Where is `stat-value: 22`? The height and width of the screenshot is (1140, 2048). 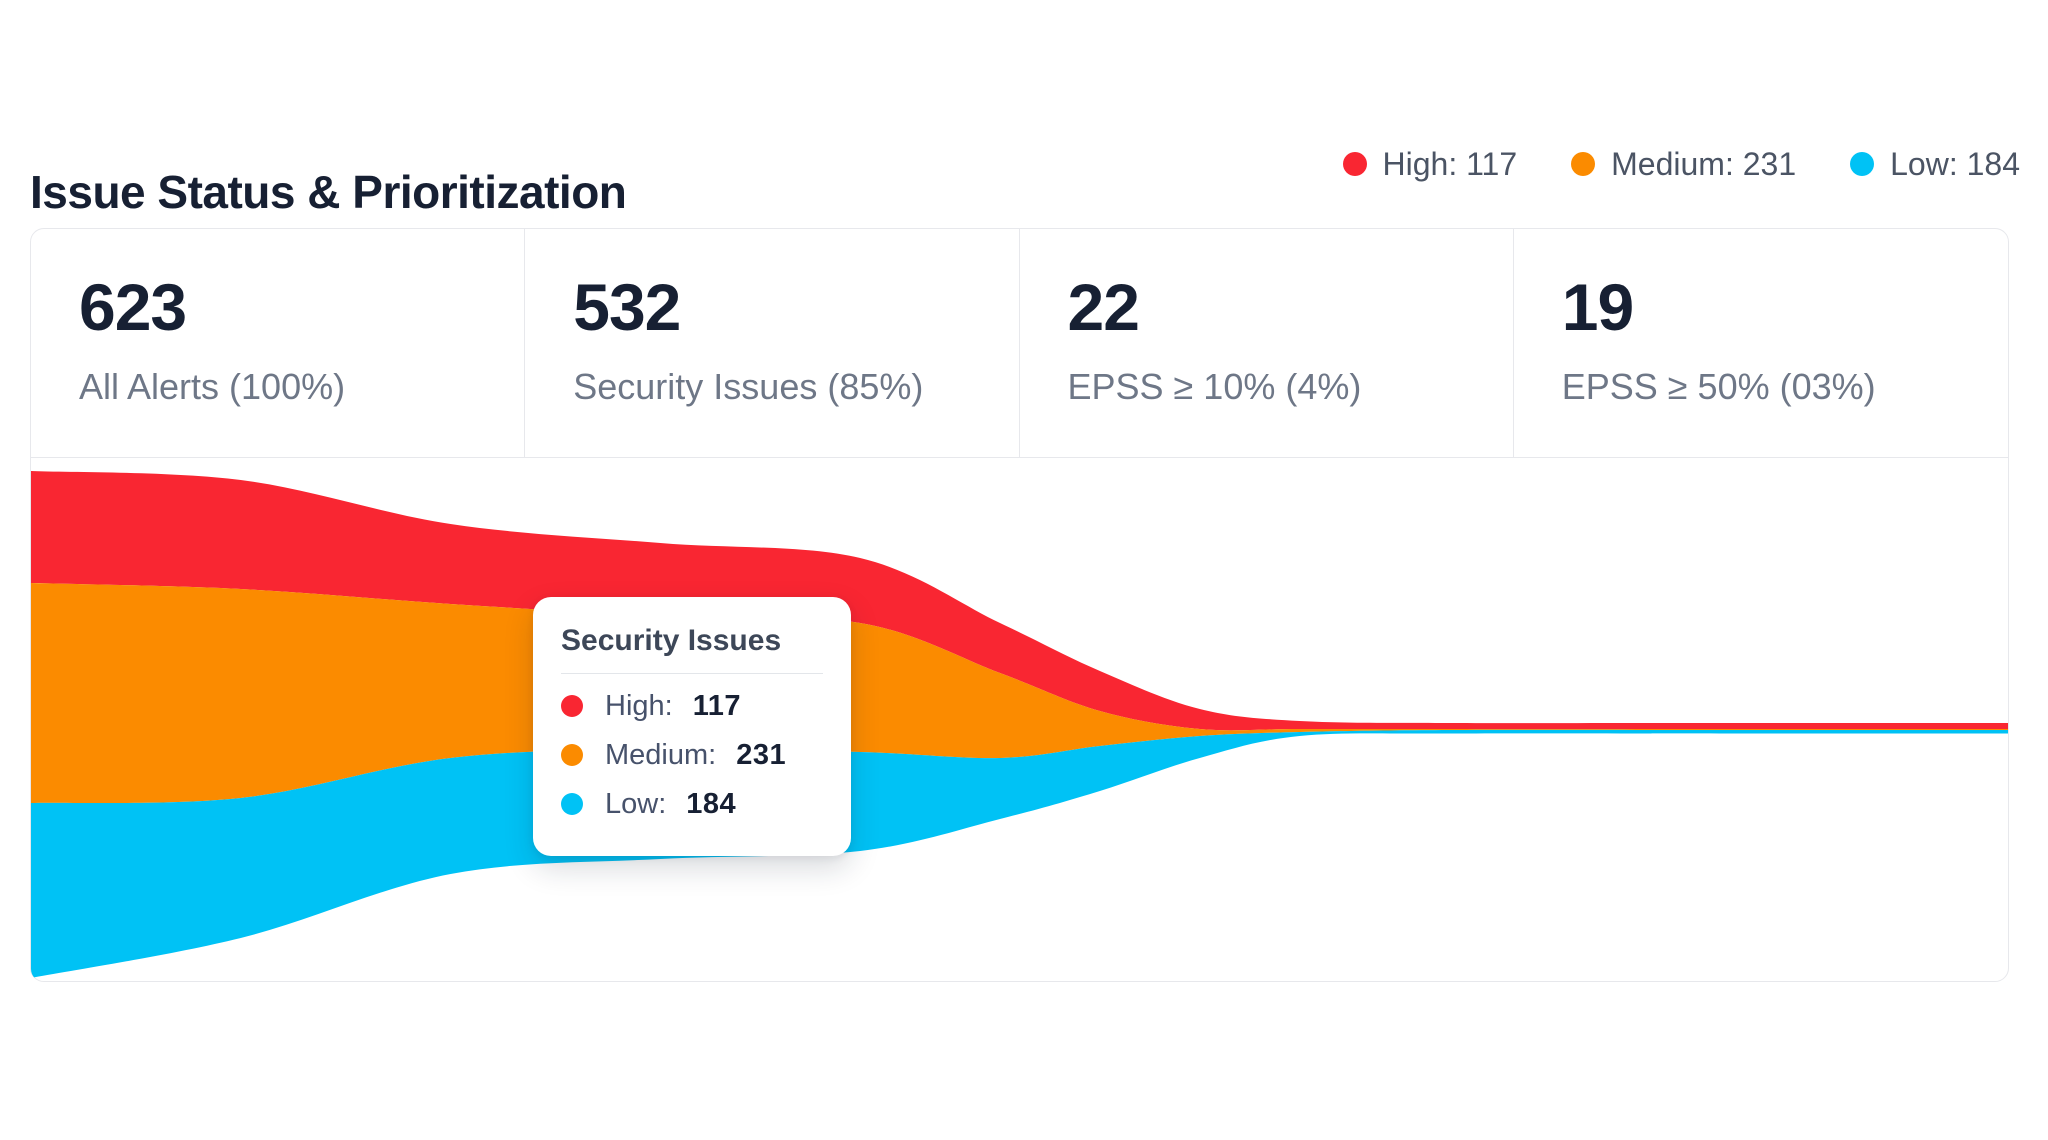 stat-value: 22 is located at coordinates (1103, 307).